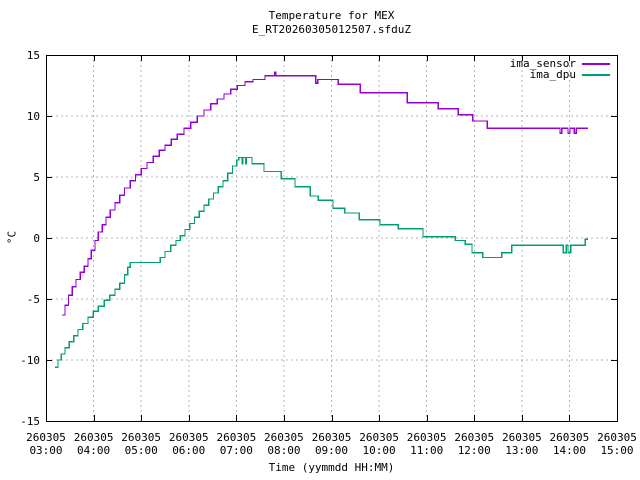  What do you see at coordinates (283, 450) in the screenshot?
I see `x-tick-label-time: 08:00` at bounding box center [283, 450].